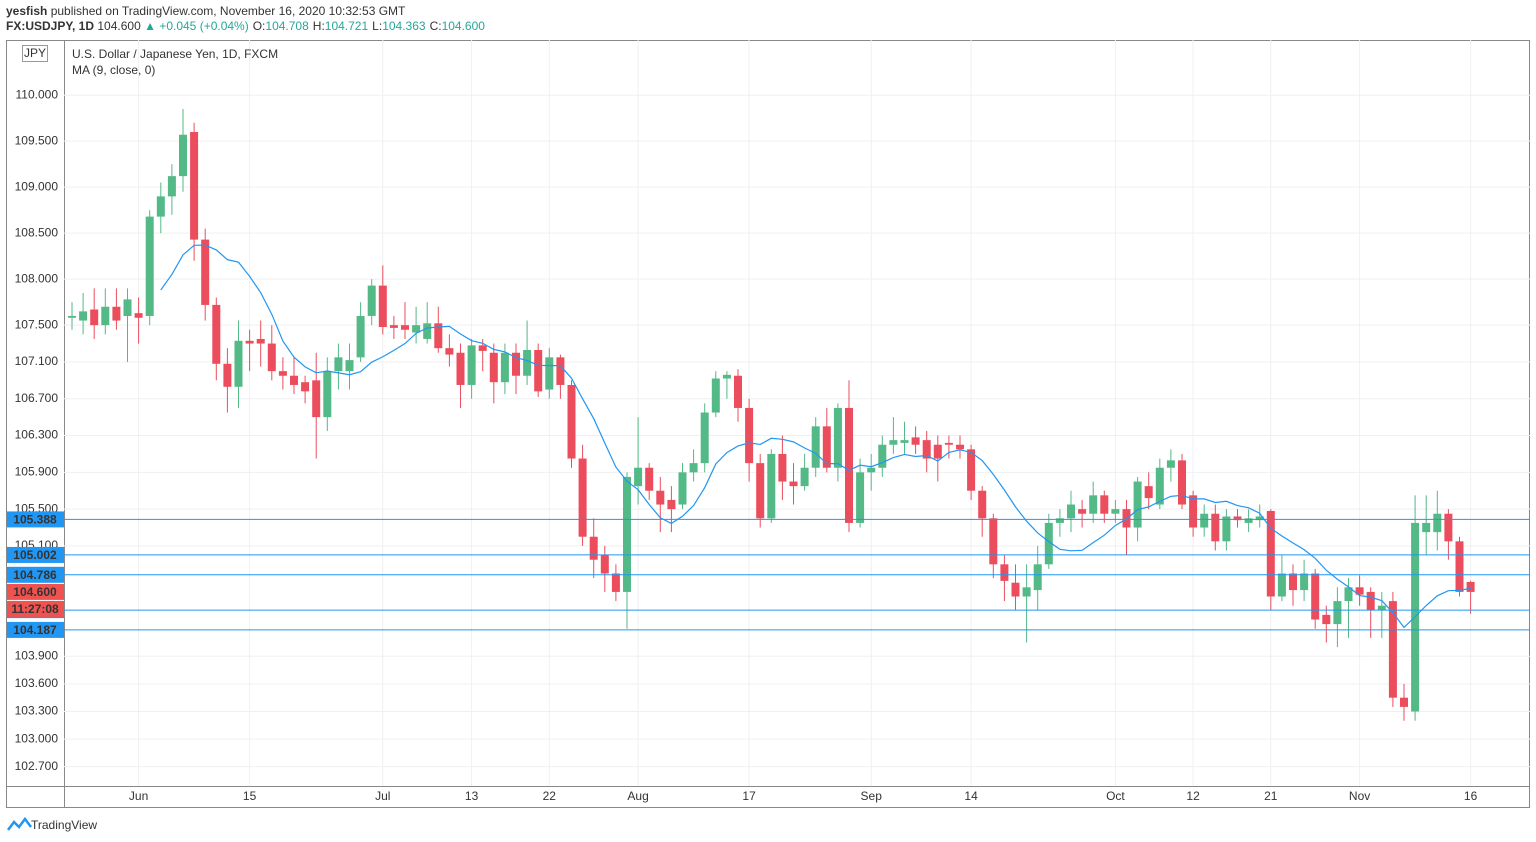 This screenshot has height=842, width=1536. I want to click on level-label: 105.388, so click(35, 520).